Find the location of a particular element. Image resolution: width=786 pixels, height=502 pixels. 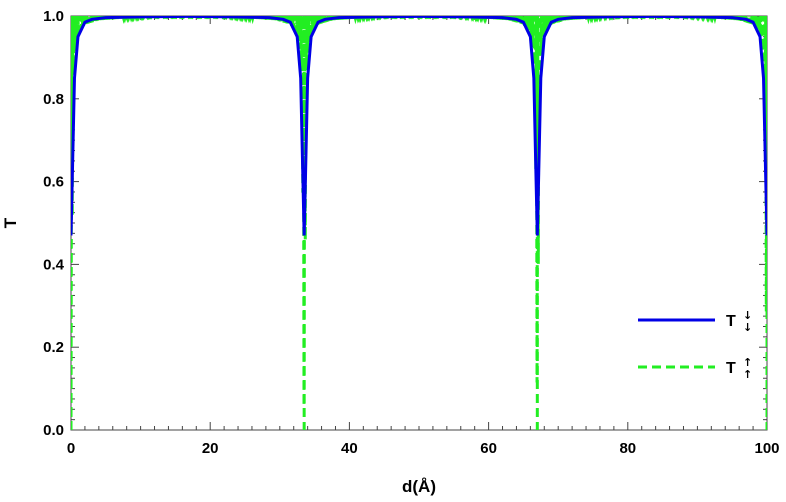

x-tick-label: 0 is located at coordinates (71, 448).